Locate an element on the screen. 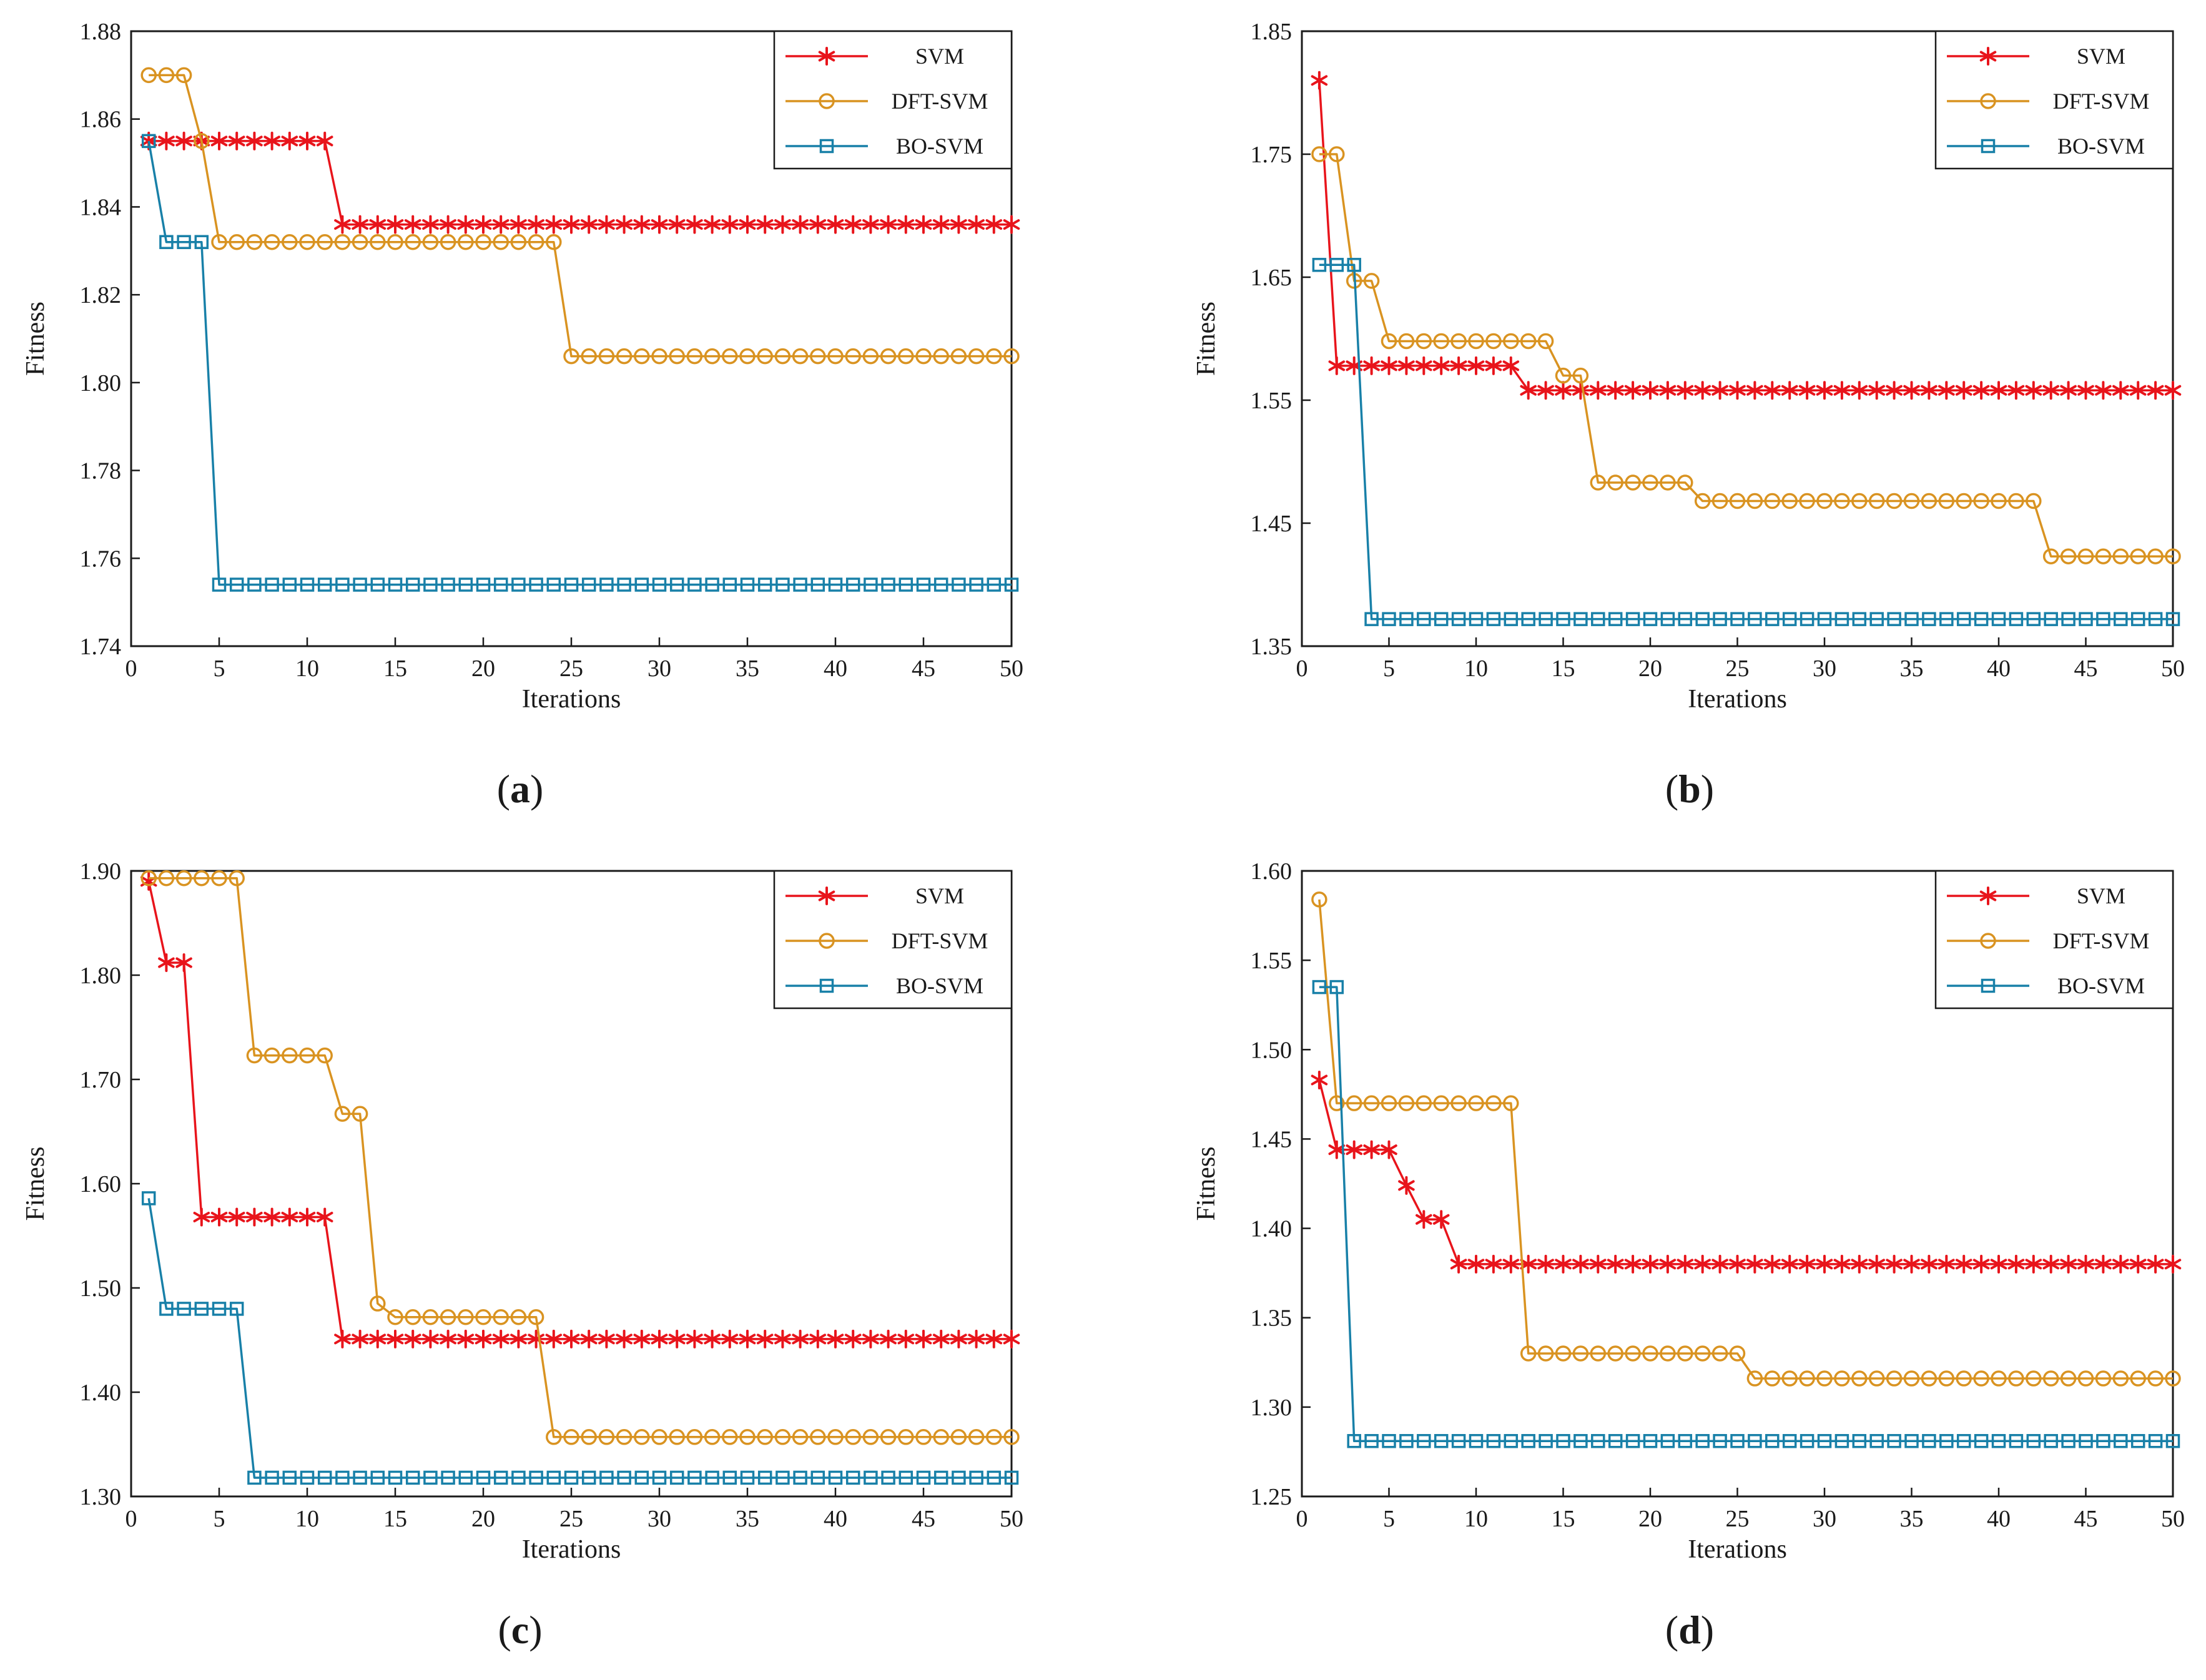 The image size is (2206, 1680). chart-a-legend-entry-bo-svm-marker is located at coordinates (826, 146).